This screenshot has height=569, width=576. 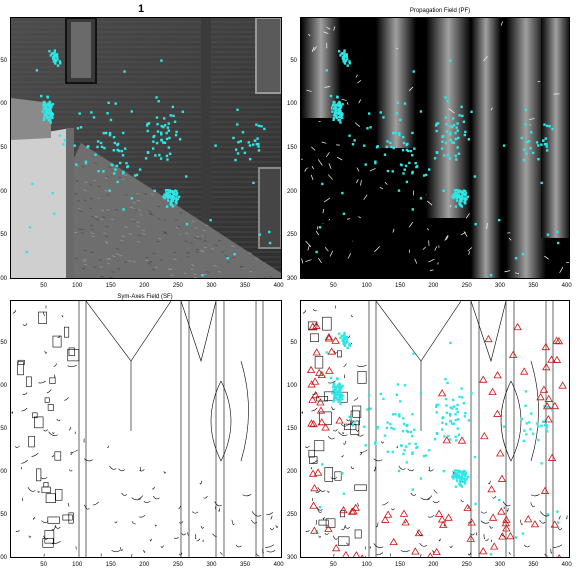 I want to click on x-tick-label: 50, so click(x=333, y=565).